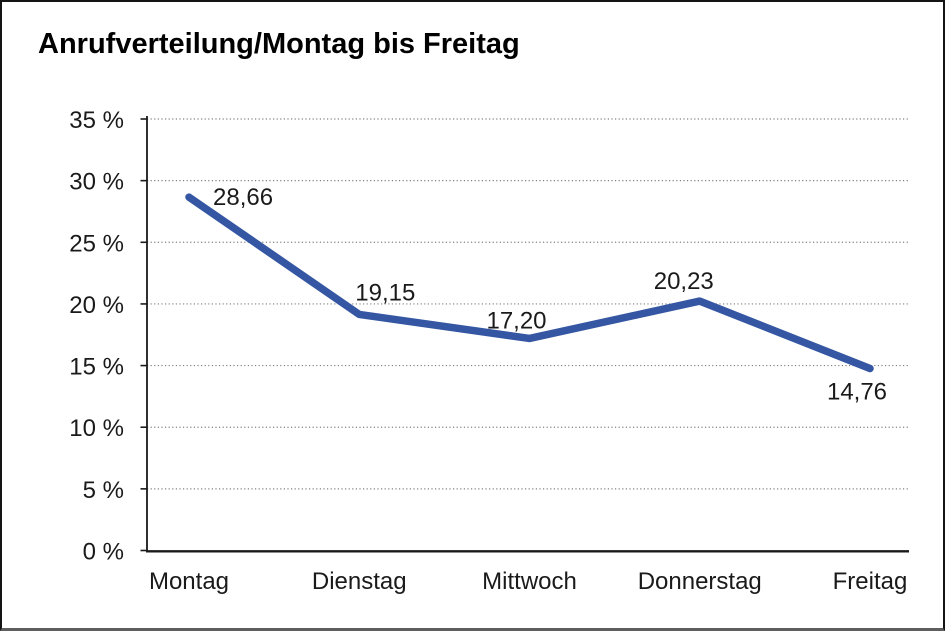  I want to click on data-point-label: 17,20, so click(516, 320).